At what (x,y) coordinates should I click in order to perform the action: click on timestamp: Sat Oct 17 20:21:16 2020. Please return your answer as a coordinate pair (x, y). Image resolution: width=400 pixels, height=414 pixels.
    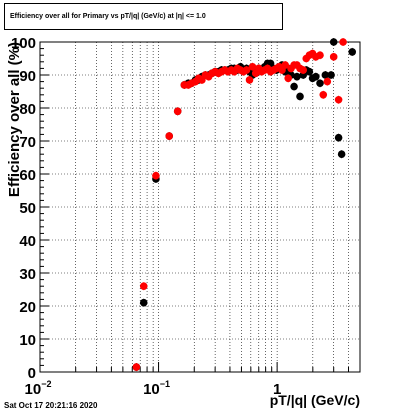
    Looking at the image, I should click on (51, 405).